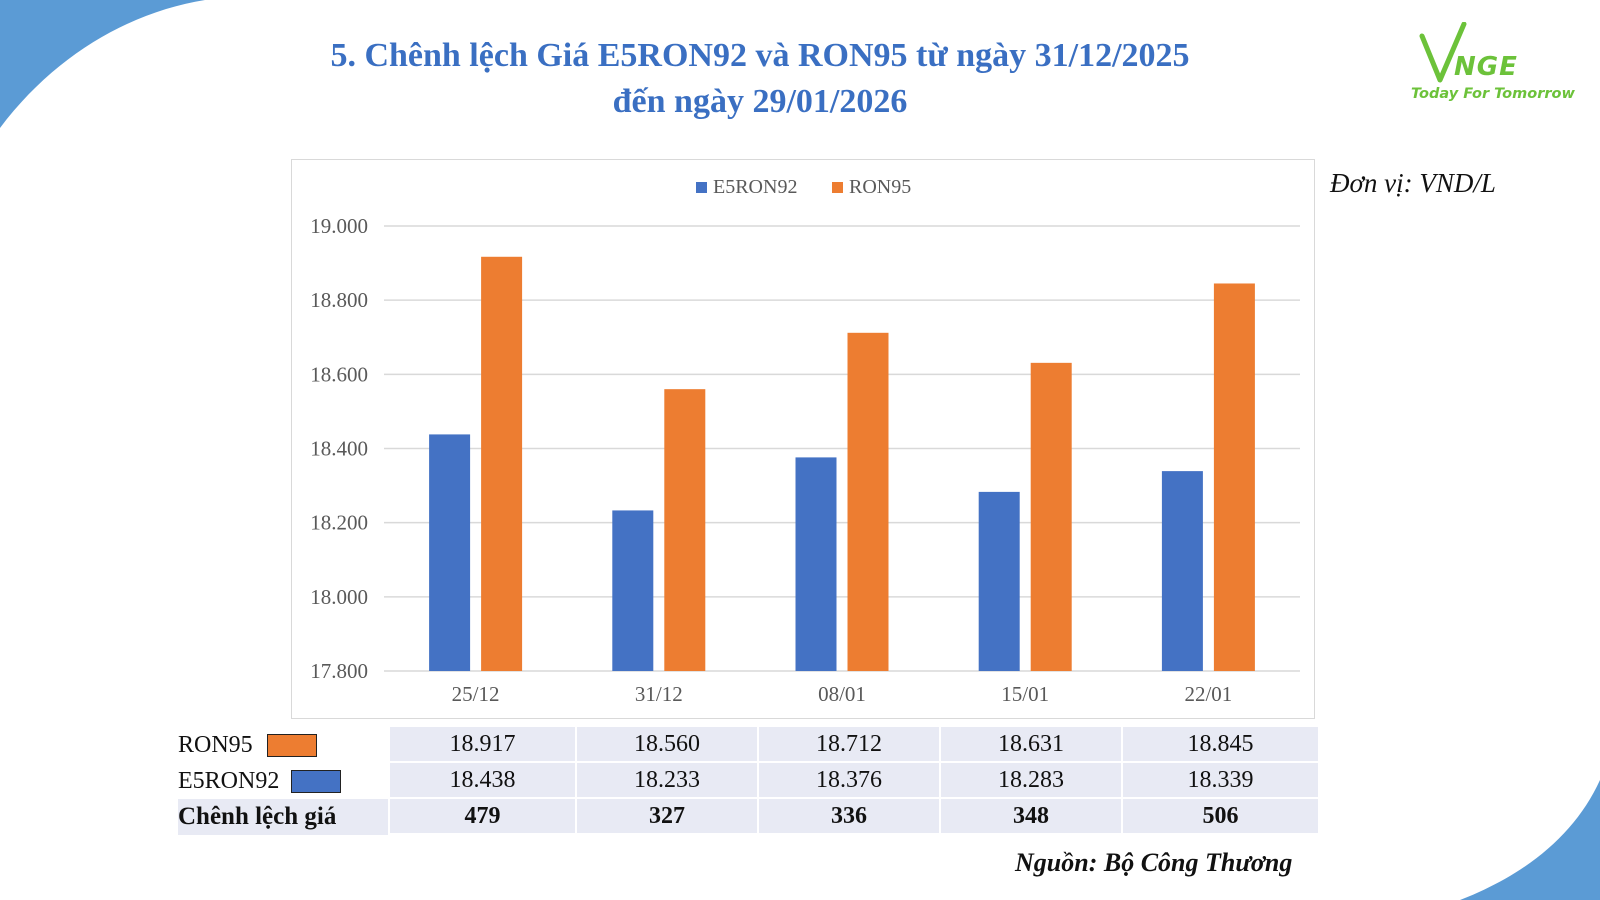 The image size is (1600, 900). I want to click on logo-tagline: Today For Tomorrow, so click(1493, 94).